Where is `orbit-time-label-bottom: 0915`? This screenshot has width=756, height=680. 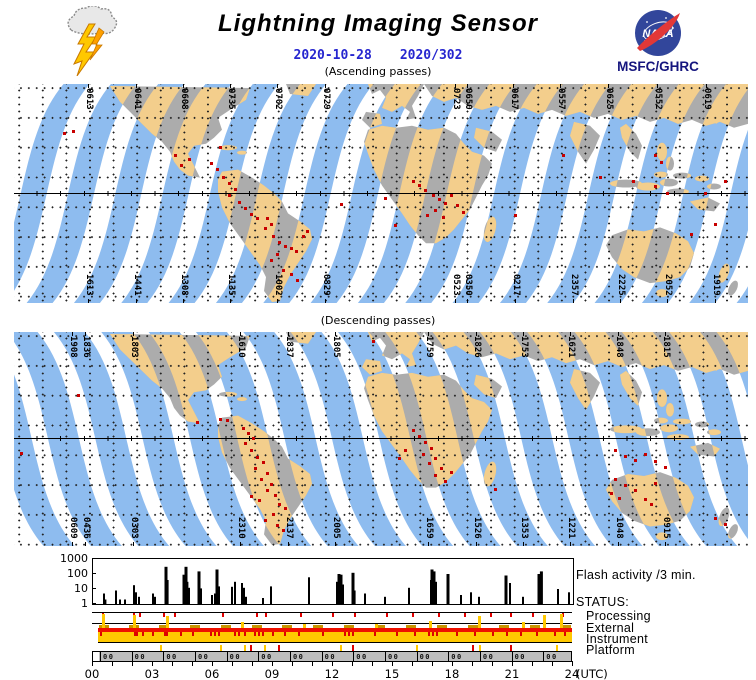 orbit-time-label-bottom: 0915 is located at coordinates (666, 528).